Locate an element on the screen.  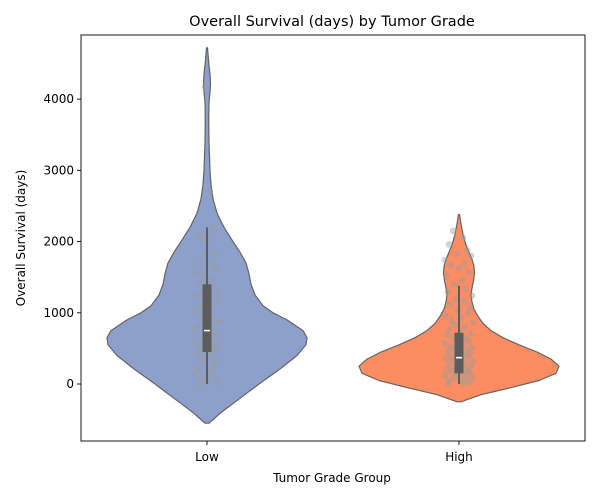
y-tick-label: 2000 is located at coordinates (58, 242).